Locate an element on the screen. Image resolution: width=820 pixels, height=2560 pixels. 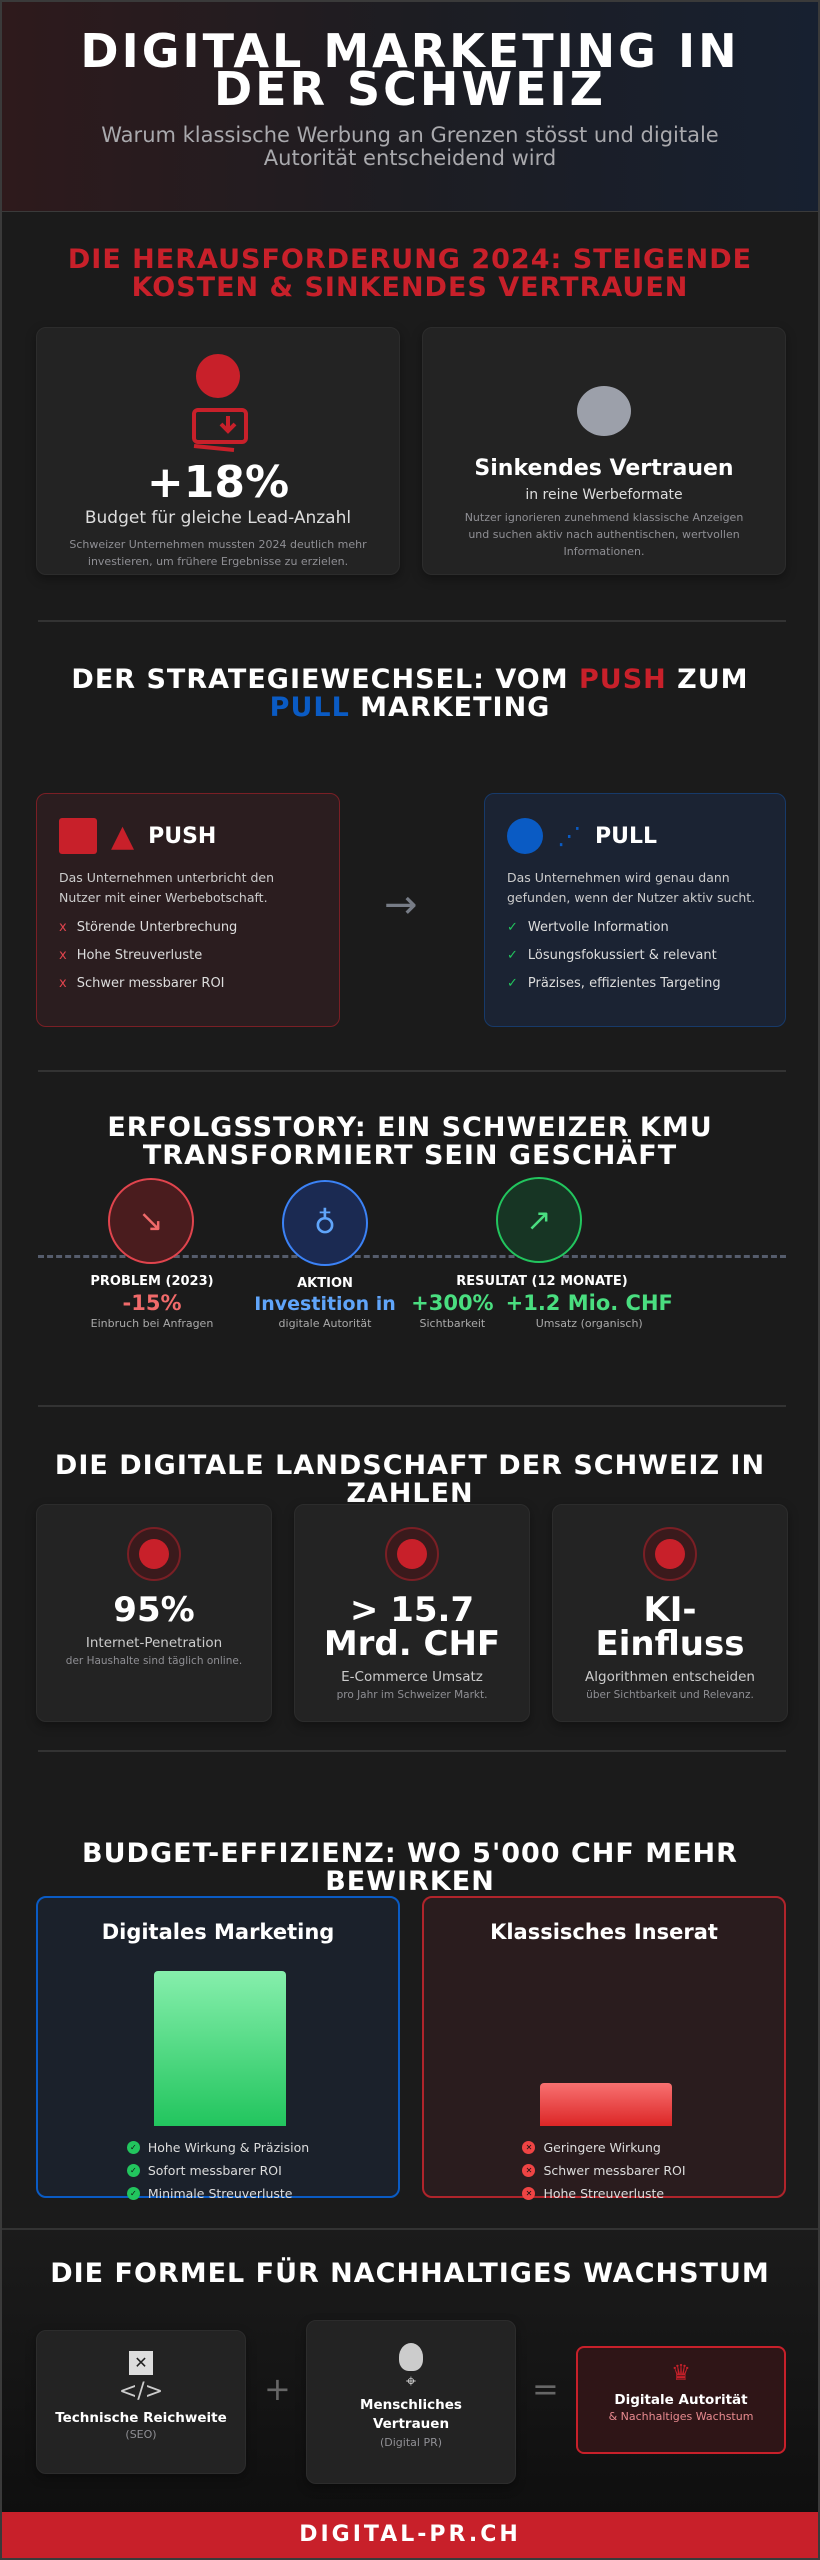
magnet-icon is located at coordinates (525, 836).